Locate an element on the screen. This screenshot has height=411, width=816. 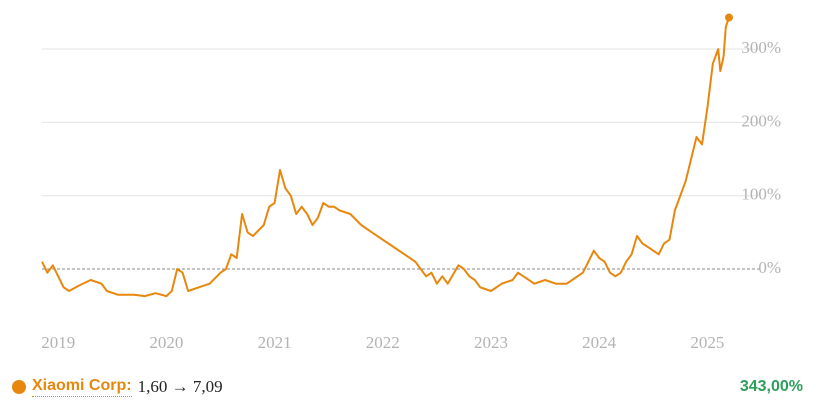
x-tick-label: 2020 is located at coordinates (166, 342).